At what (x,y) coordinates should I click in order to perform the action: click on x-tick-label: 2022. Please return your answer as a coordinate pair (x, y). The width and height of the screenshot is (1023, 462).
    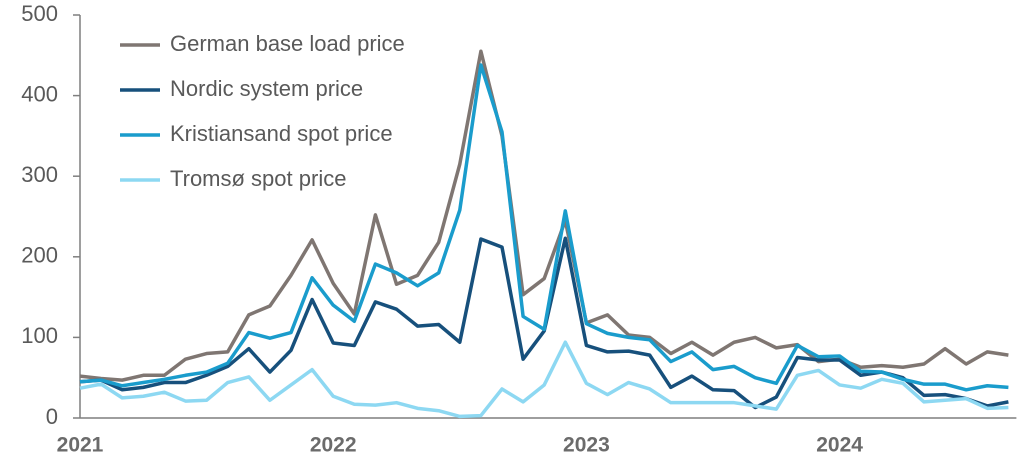
    Looking at the image, I should click on (333, 445).